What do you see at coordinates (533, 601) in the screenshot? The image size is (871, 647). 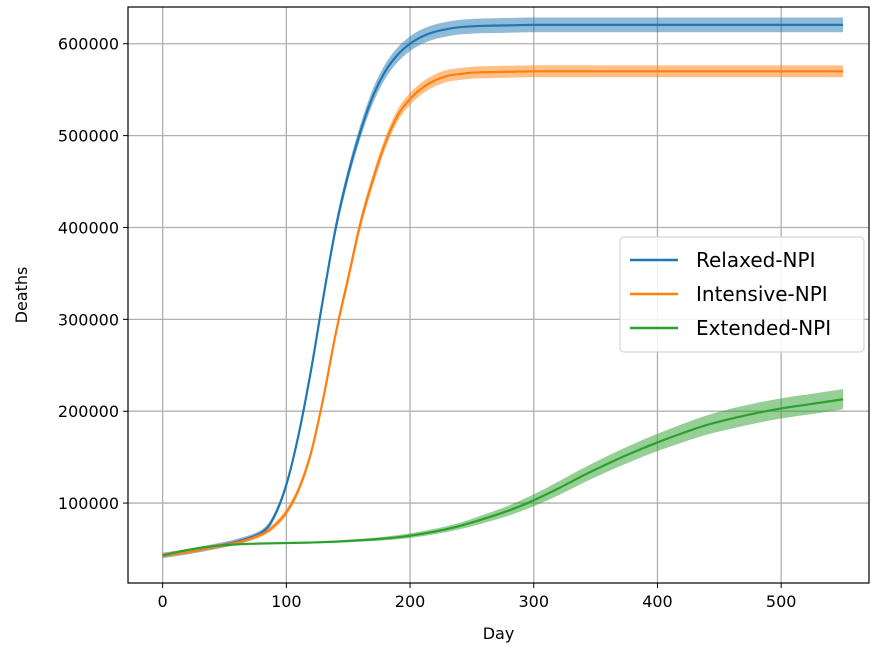 I see `x-tick-label: 300` at bounding box center [533, 601].